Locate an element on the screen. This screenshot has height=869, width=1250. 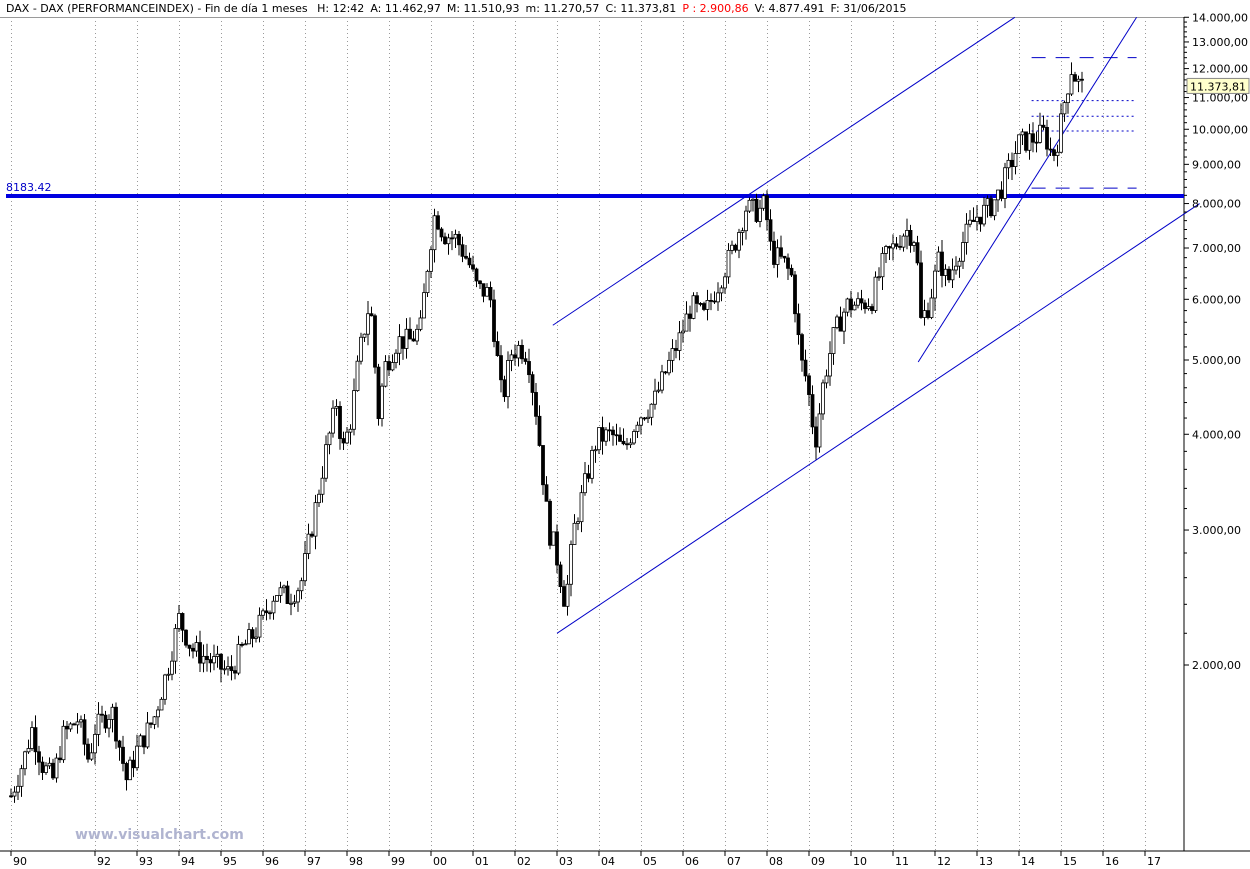
x-tick-label: 98 is located at coordinates (356, 861).